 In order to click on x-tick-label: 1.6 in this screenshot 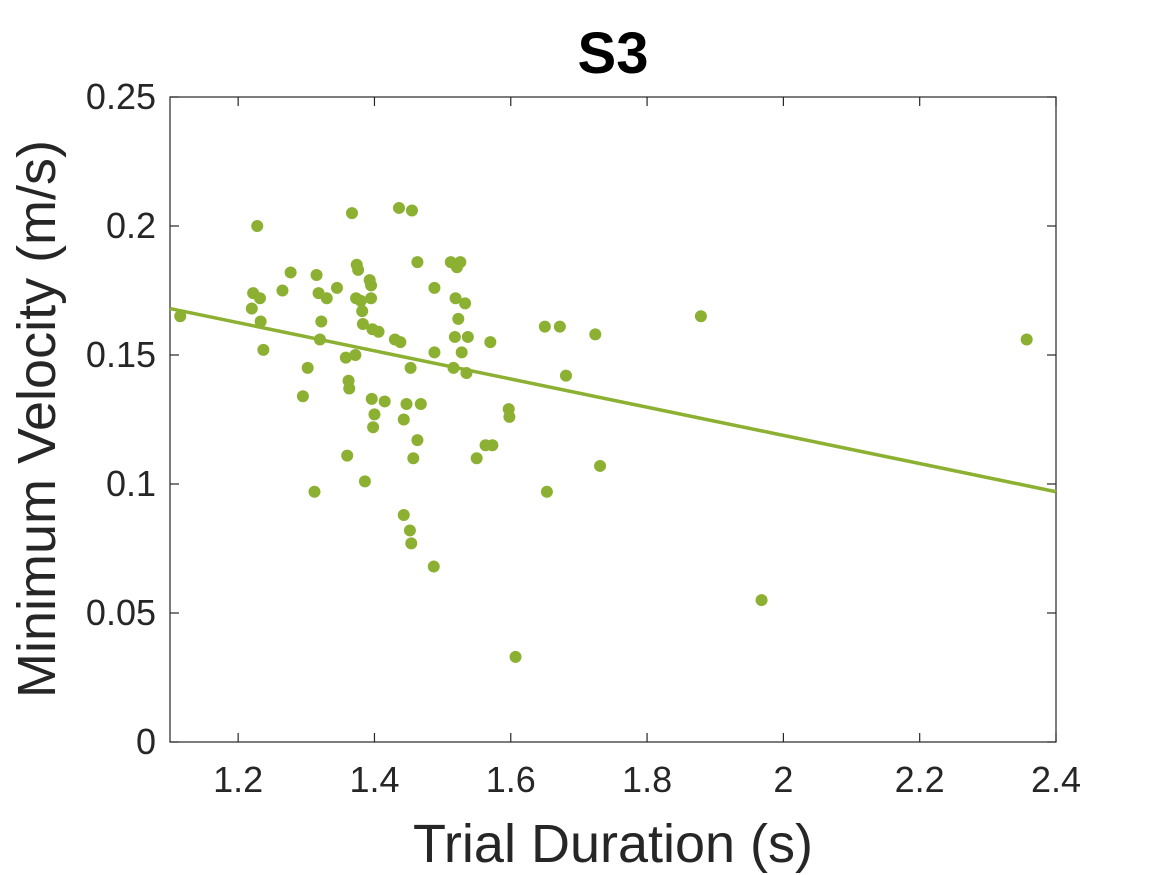, I will do `click(511, 779)`.